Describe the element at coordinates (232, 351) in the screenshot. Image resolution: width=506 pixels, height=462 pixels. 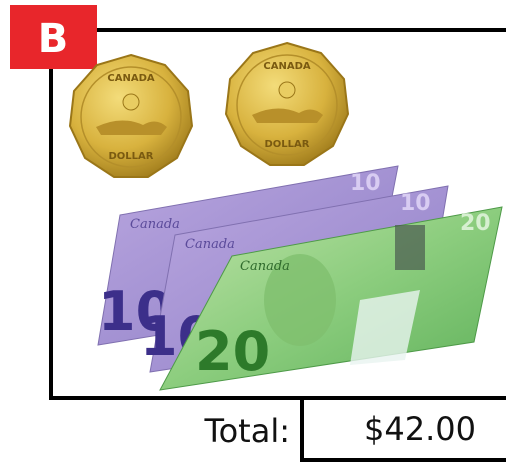
I see `bill-value: 20` at that location.